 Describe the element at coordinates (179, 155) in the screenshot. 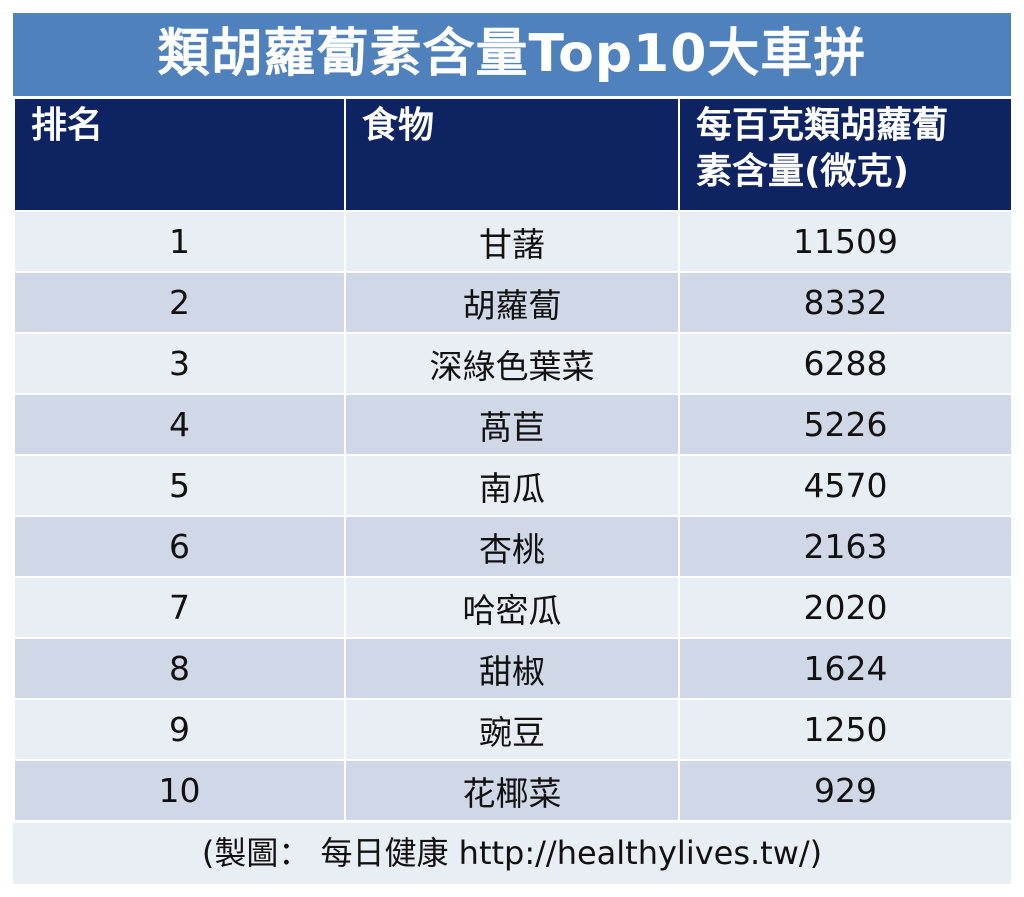

I see `header-rank: 排名` at that location.